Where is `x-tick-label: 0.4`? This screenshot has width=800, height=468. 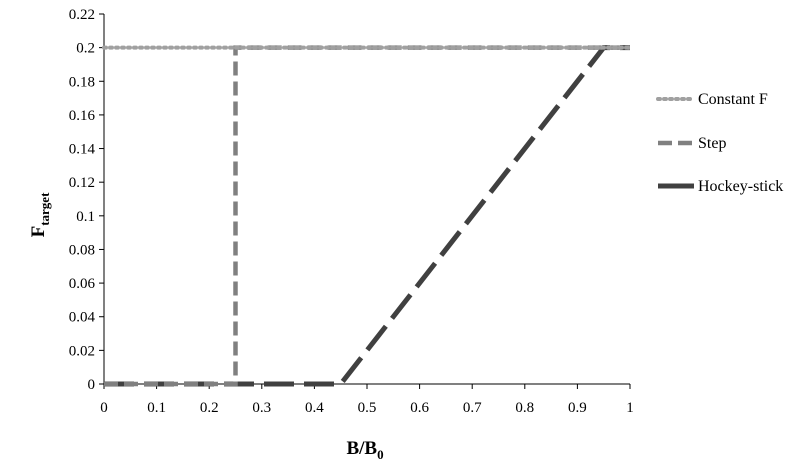
x-tick-label: 0.4 is located at coordinates (314, 408).